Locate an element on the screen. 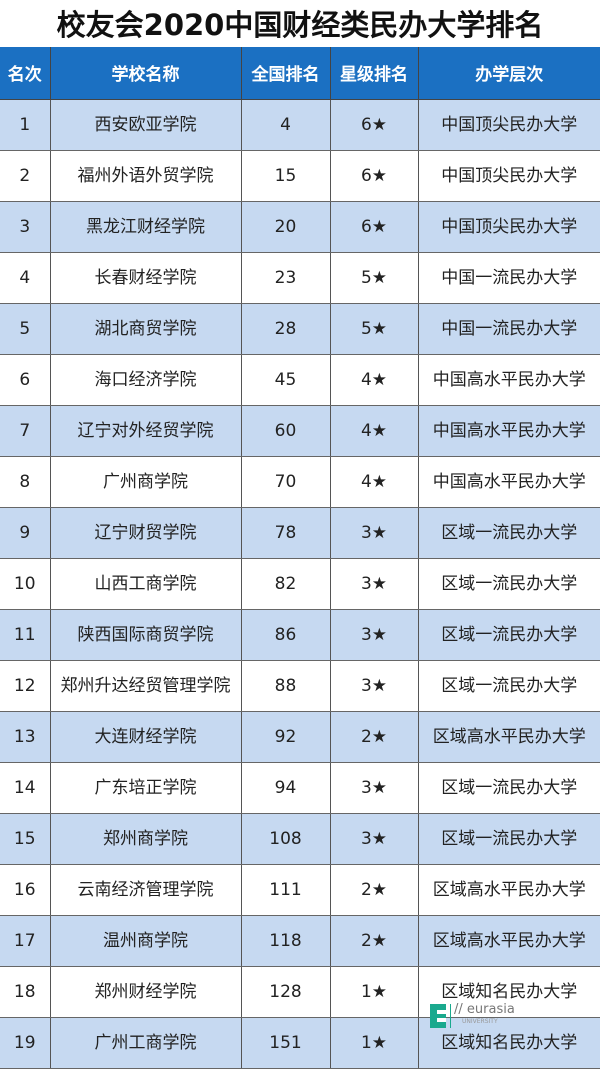 The image size is (600, 1070). table-row: 8 广州商学院 70 4★ 中国高水平民办大学 is located at coordinates (300, 482).